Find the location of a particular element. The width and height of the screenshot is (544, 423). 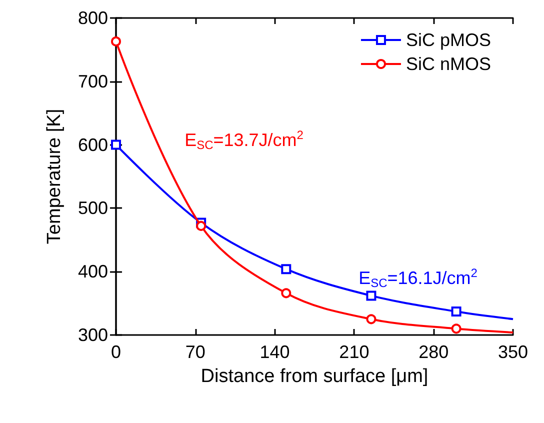

x-axis-title: Distance from surface [μm] is located at coordinates (314, 376).